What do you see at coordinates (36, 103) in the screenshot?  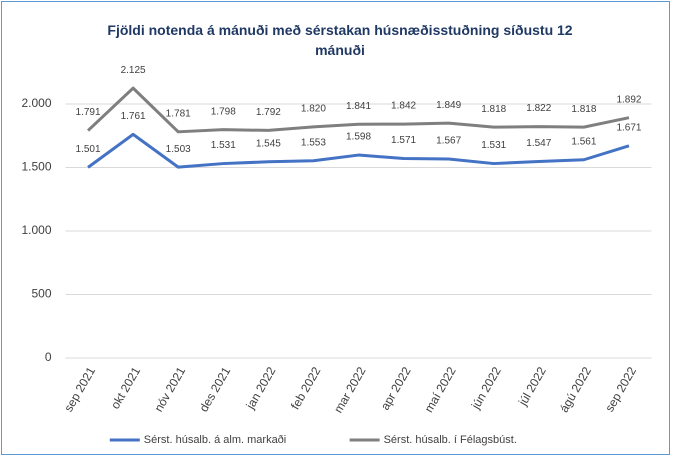 I see `y-tick-label: 2.000` at bounding box center [36, 103].